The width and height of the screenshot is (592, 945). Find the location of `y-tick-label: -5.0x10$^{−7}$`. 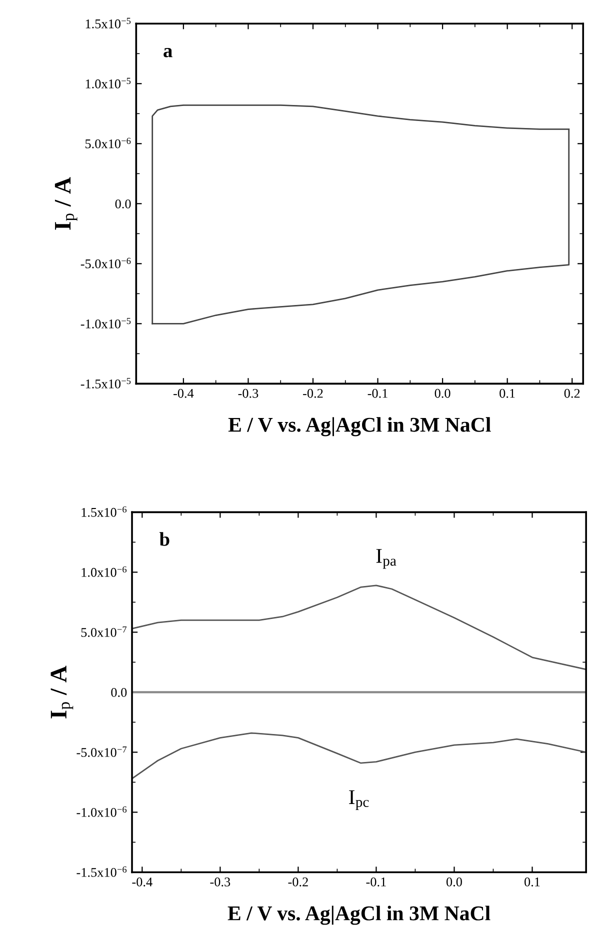

y-tick-label: -5.0x10$^{−7}$ is located at coordinates (101, 751).